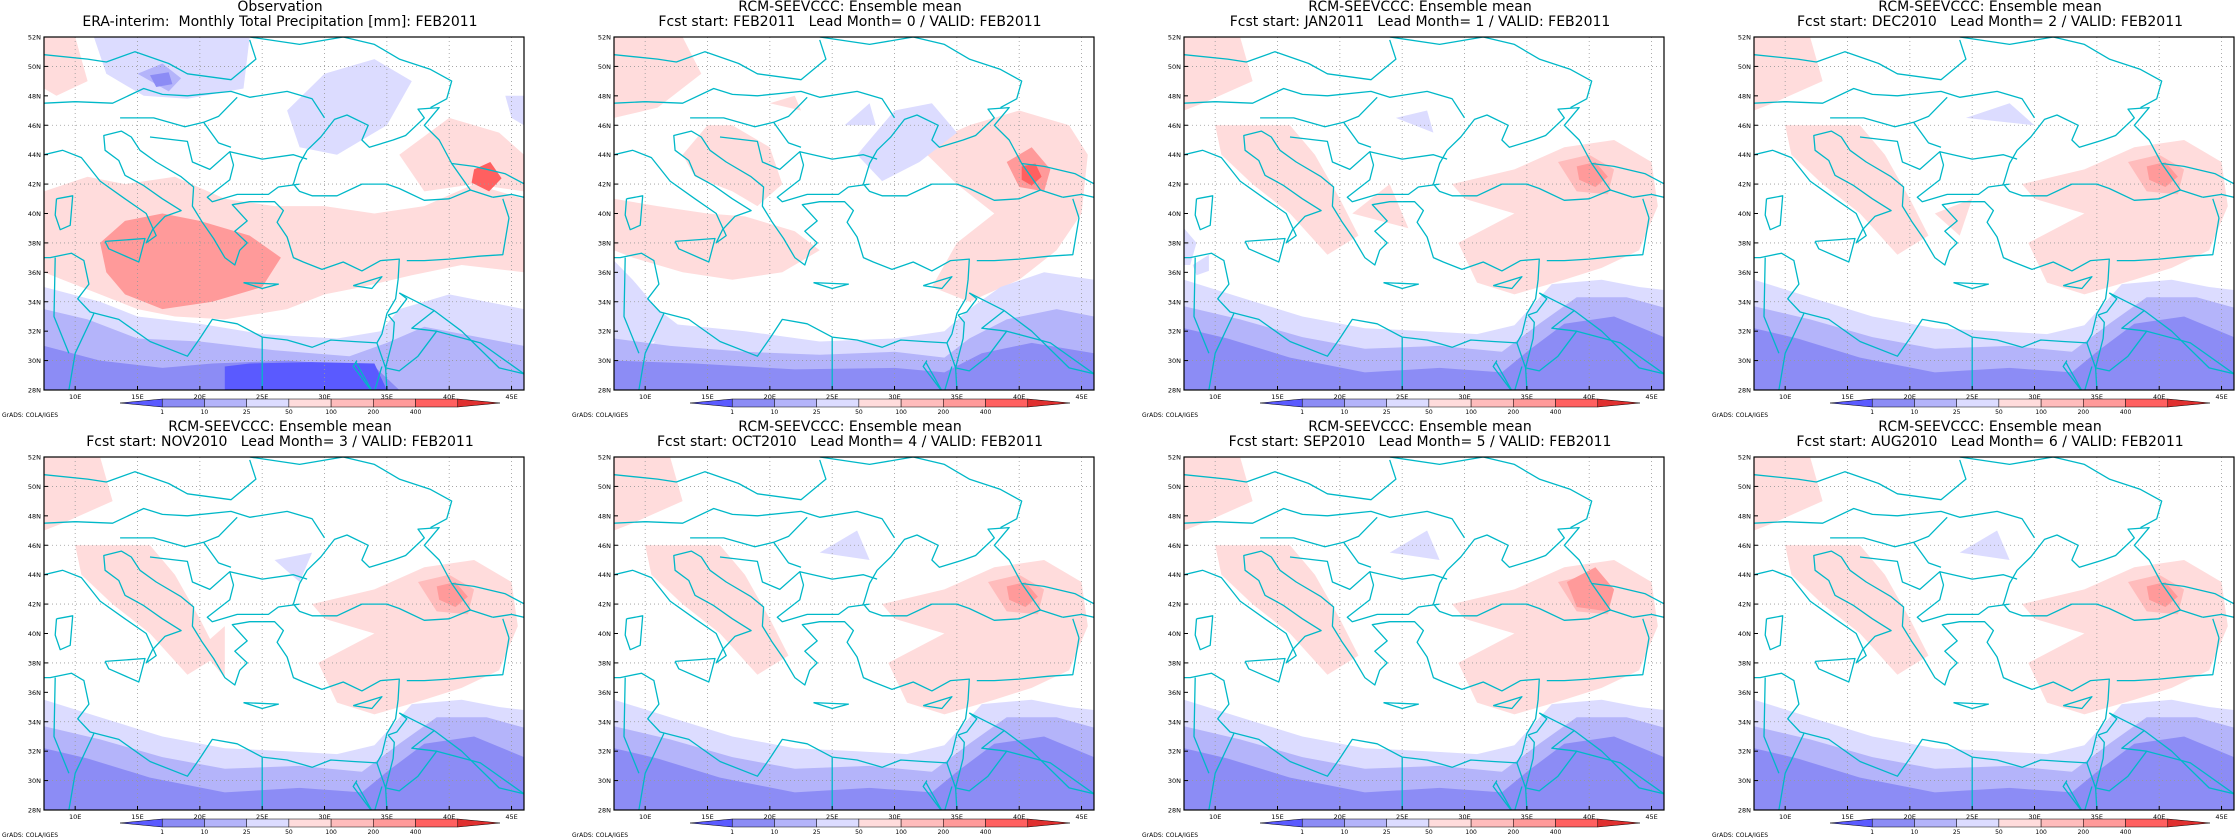  Describe the element at coordinates (775, 832) in the screenshot. I see `colorbar-label: 10` at that location.